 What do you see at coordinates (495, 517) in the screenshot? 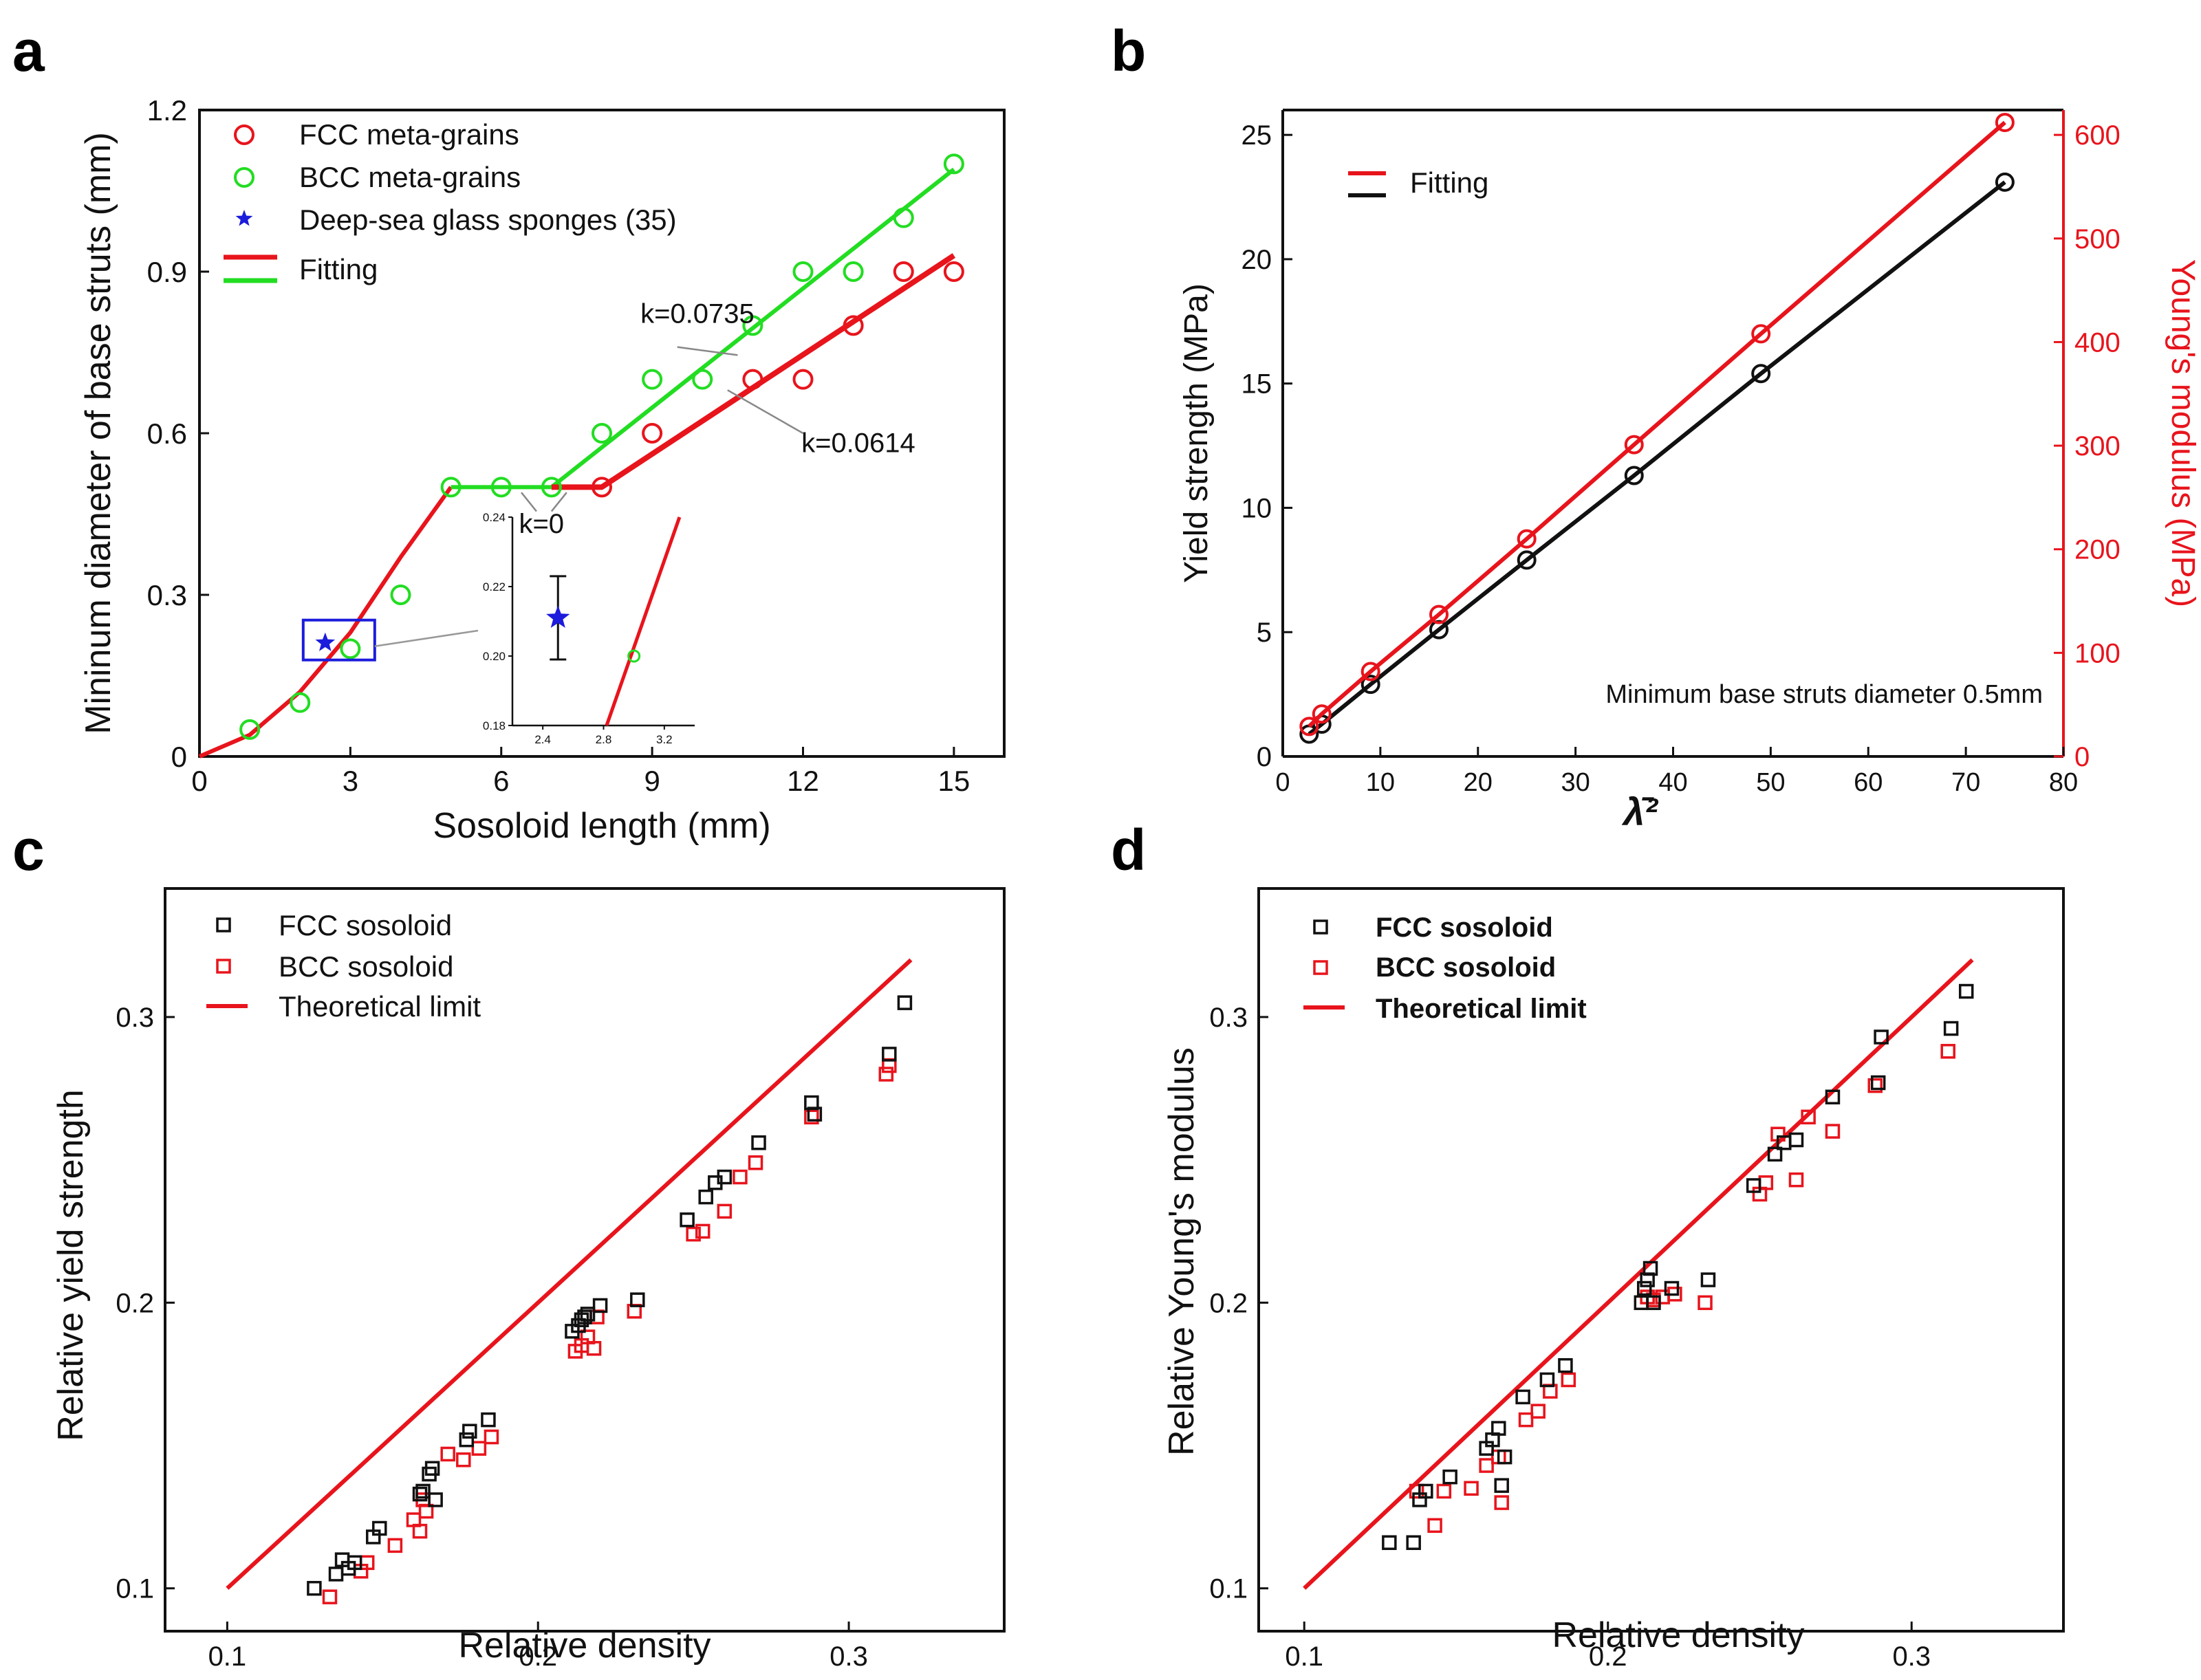
I see `inset-y-tick-label: 0.24` at bounding box center [495, 517].